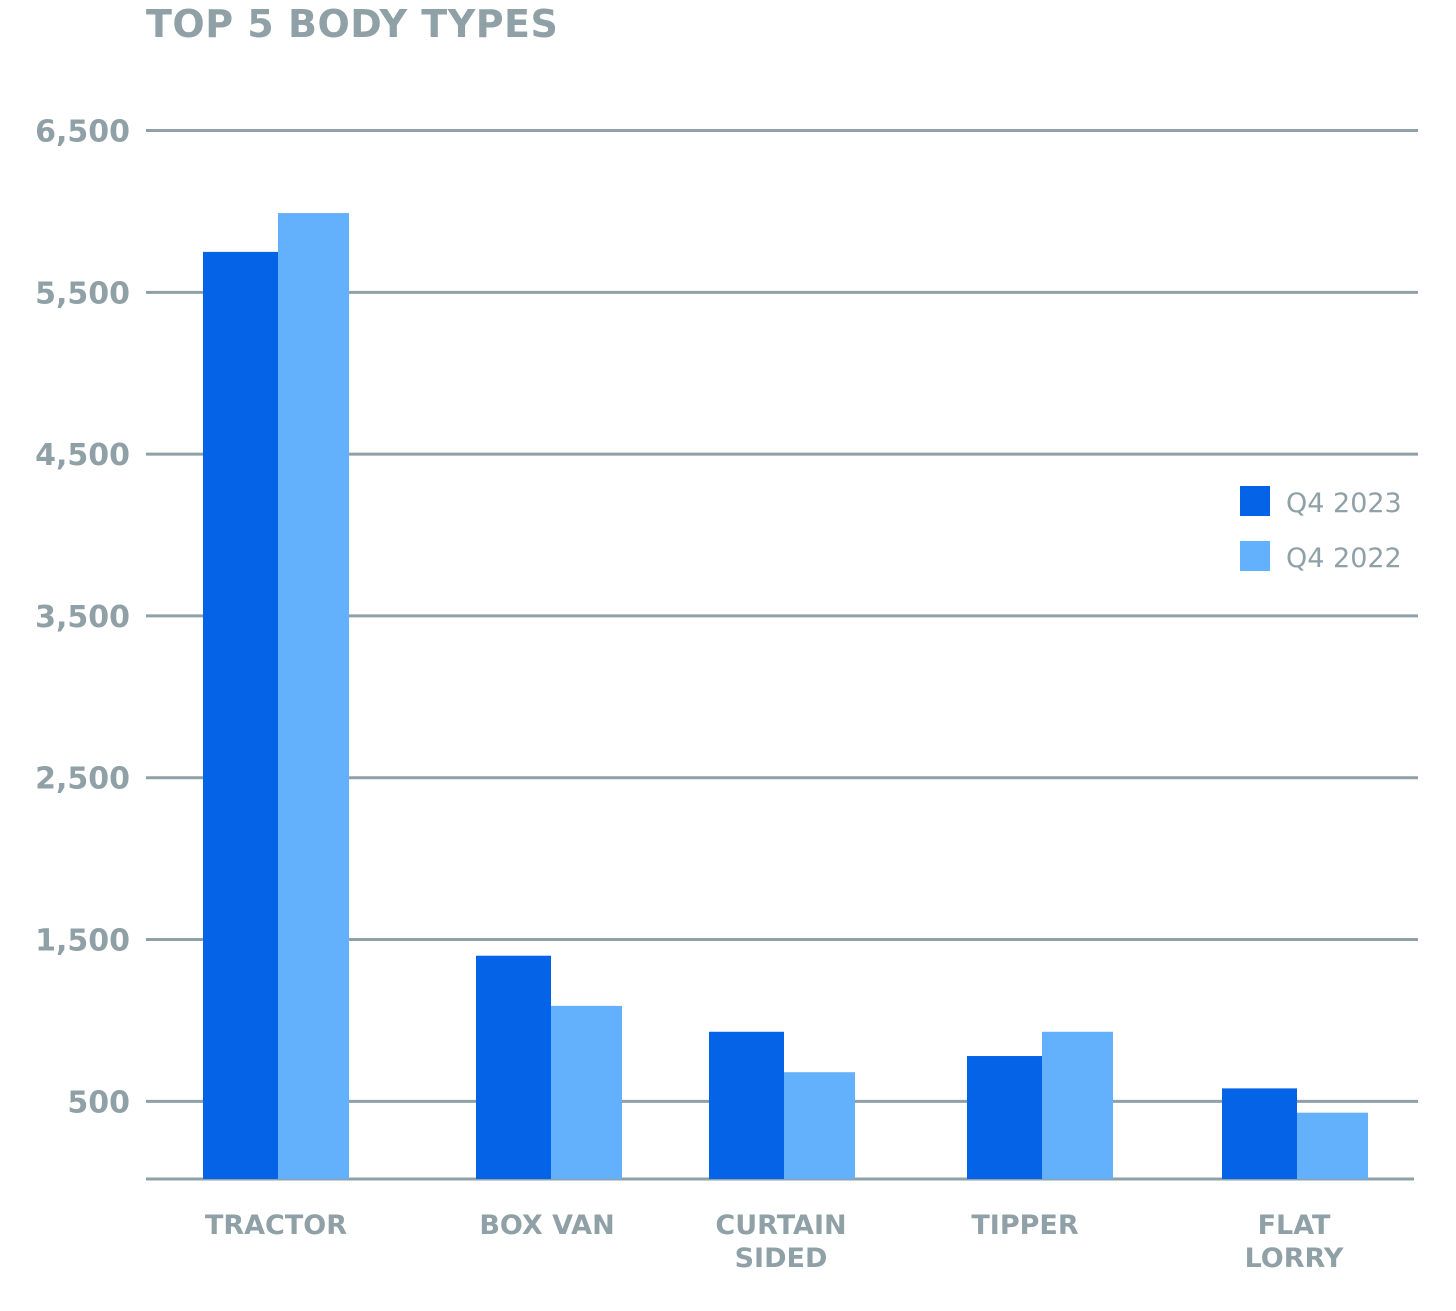  I want to click on y-tick-label: 4,500, so click(82, 455).